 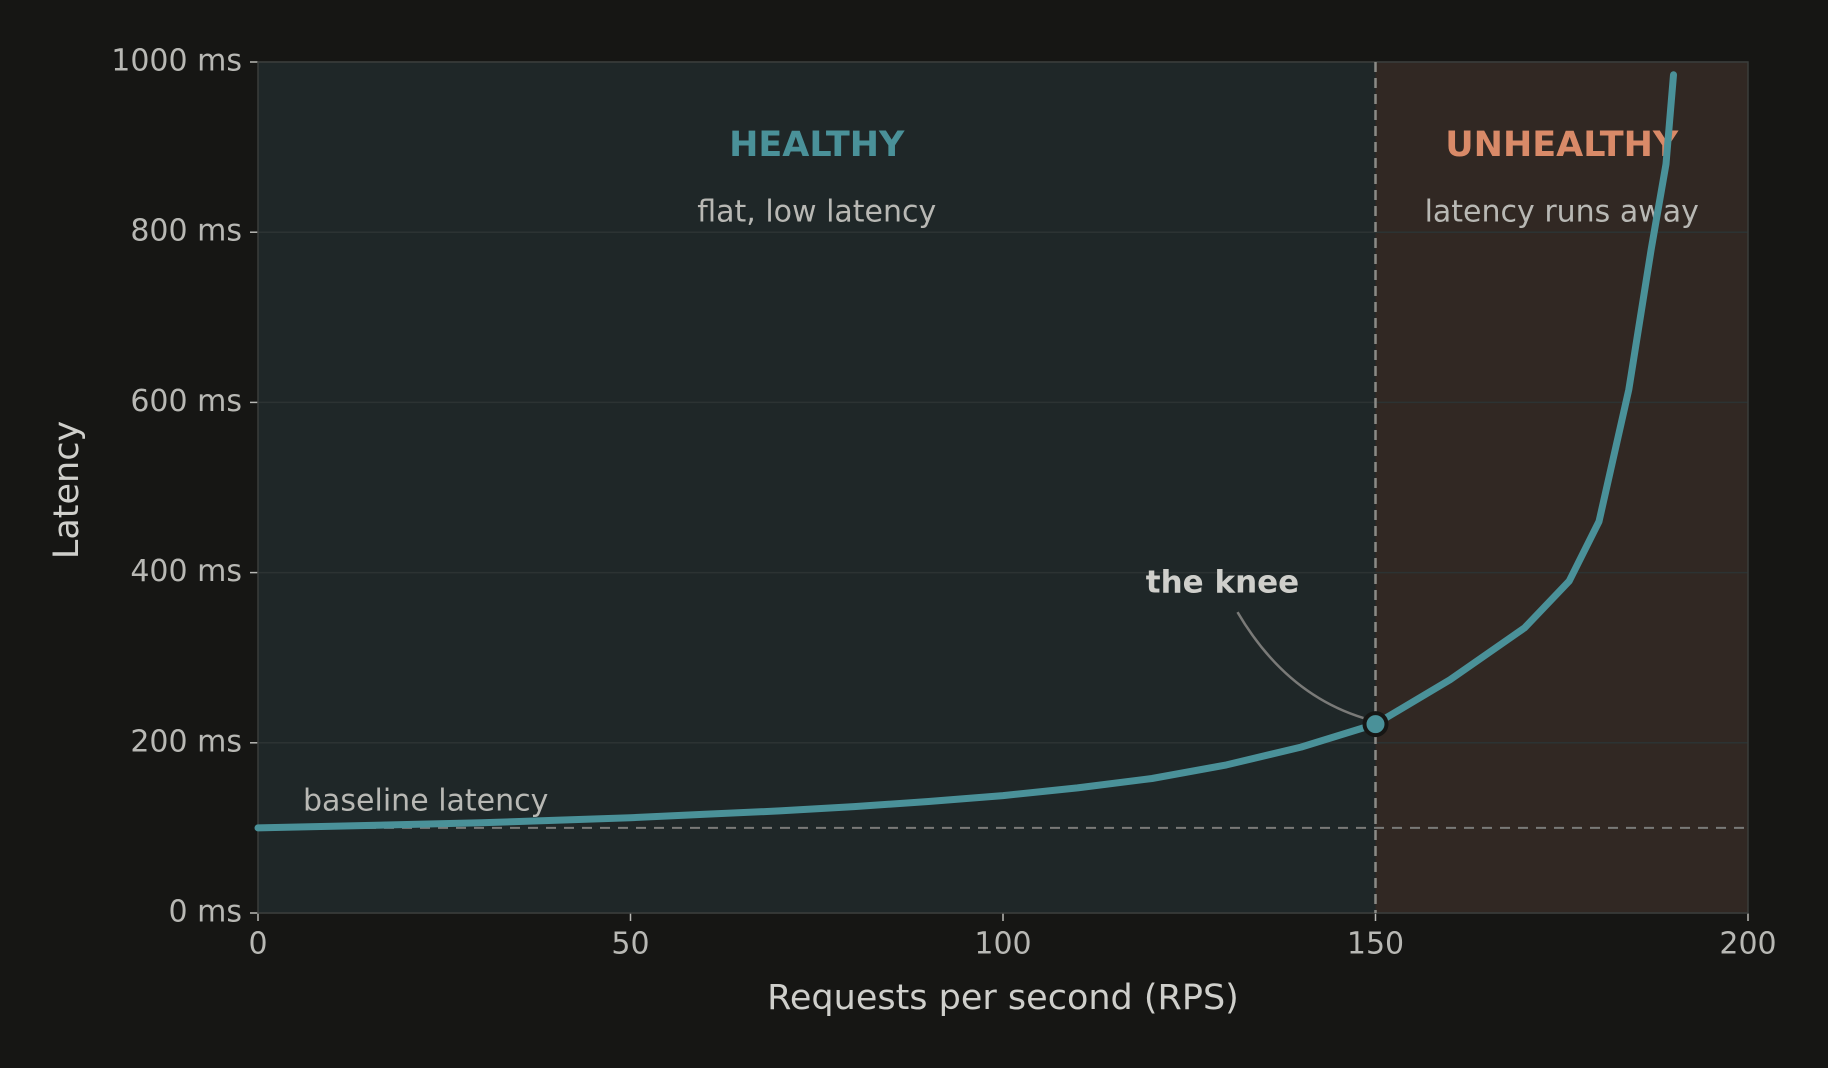 I want to click on x-tick-label: 200, so click(x=1747, y=944).